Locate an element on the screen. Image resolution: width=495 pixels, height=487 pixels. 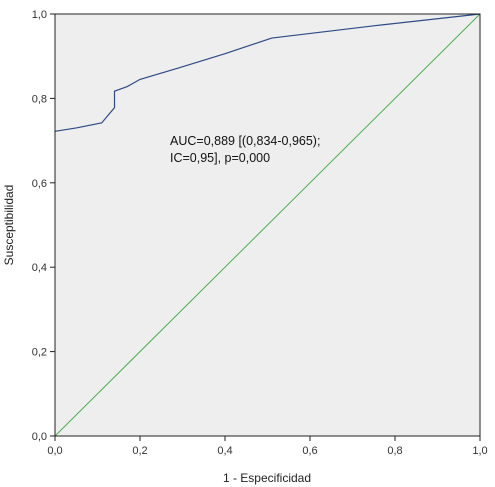
y-tick-label: 0,6 is located at coordinates (39, 184).